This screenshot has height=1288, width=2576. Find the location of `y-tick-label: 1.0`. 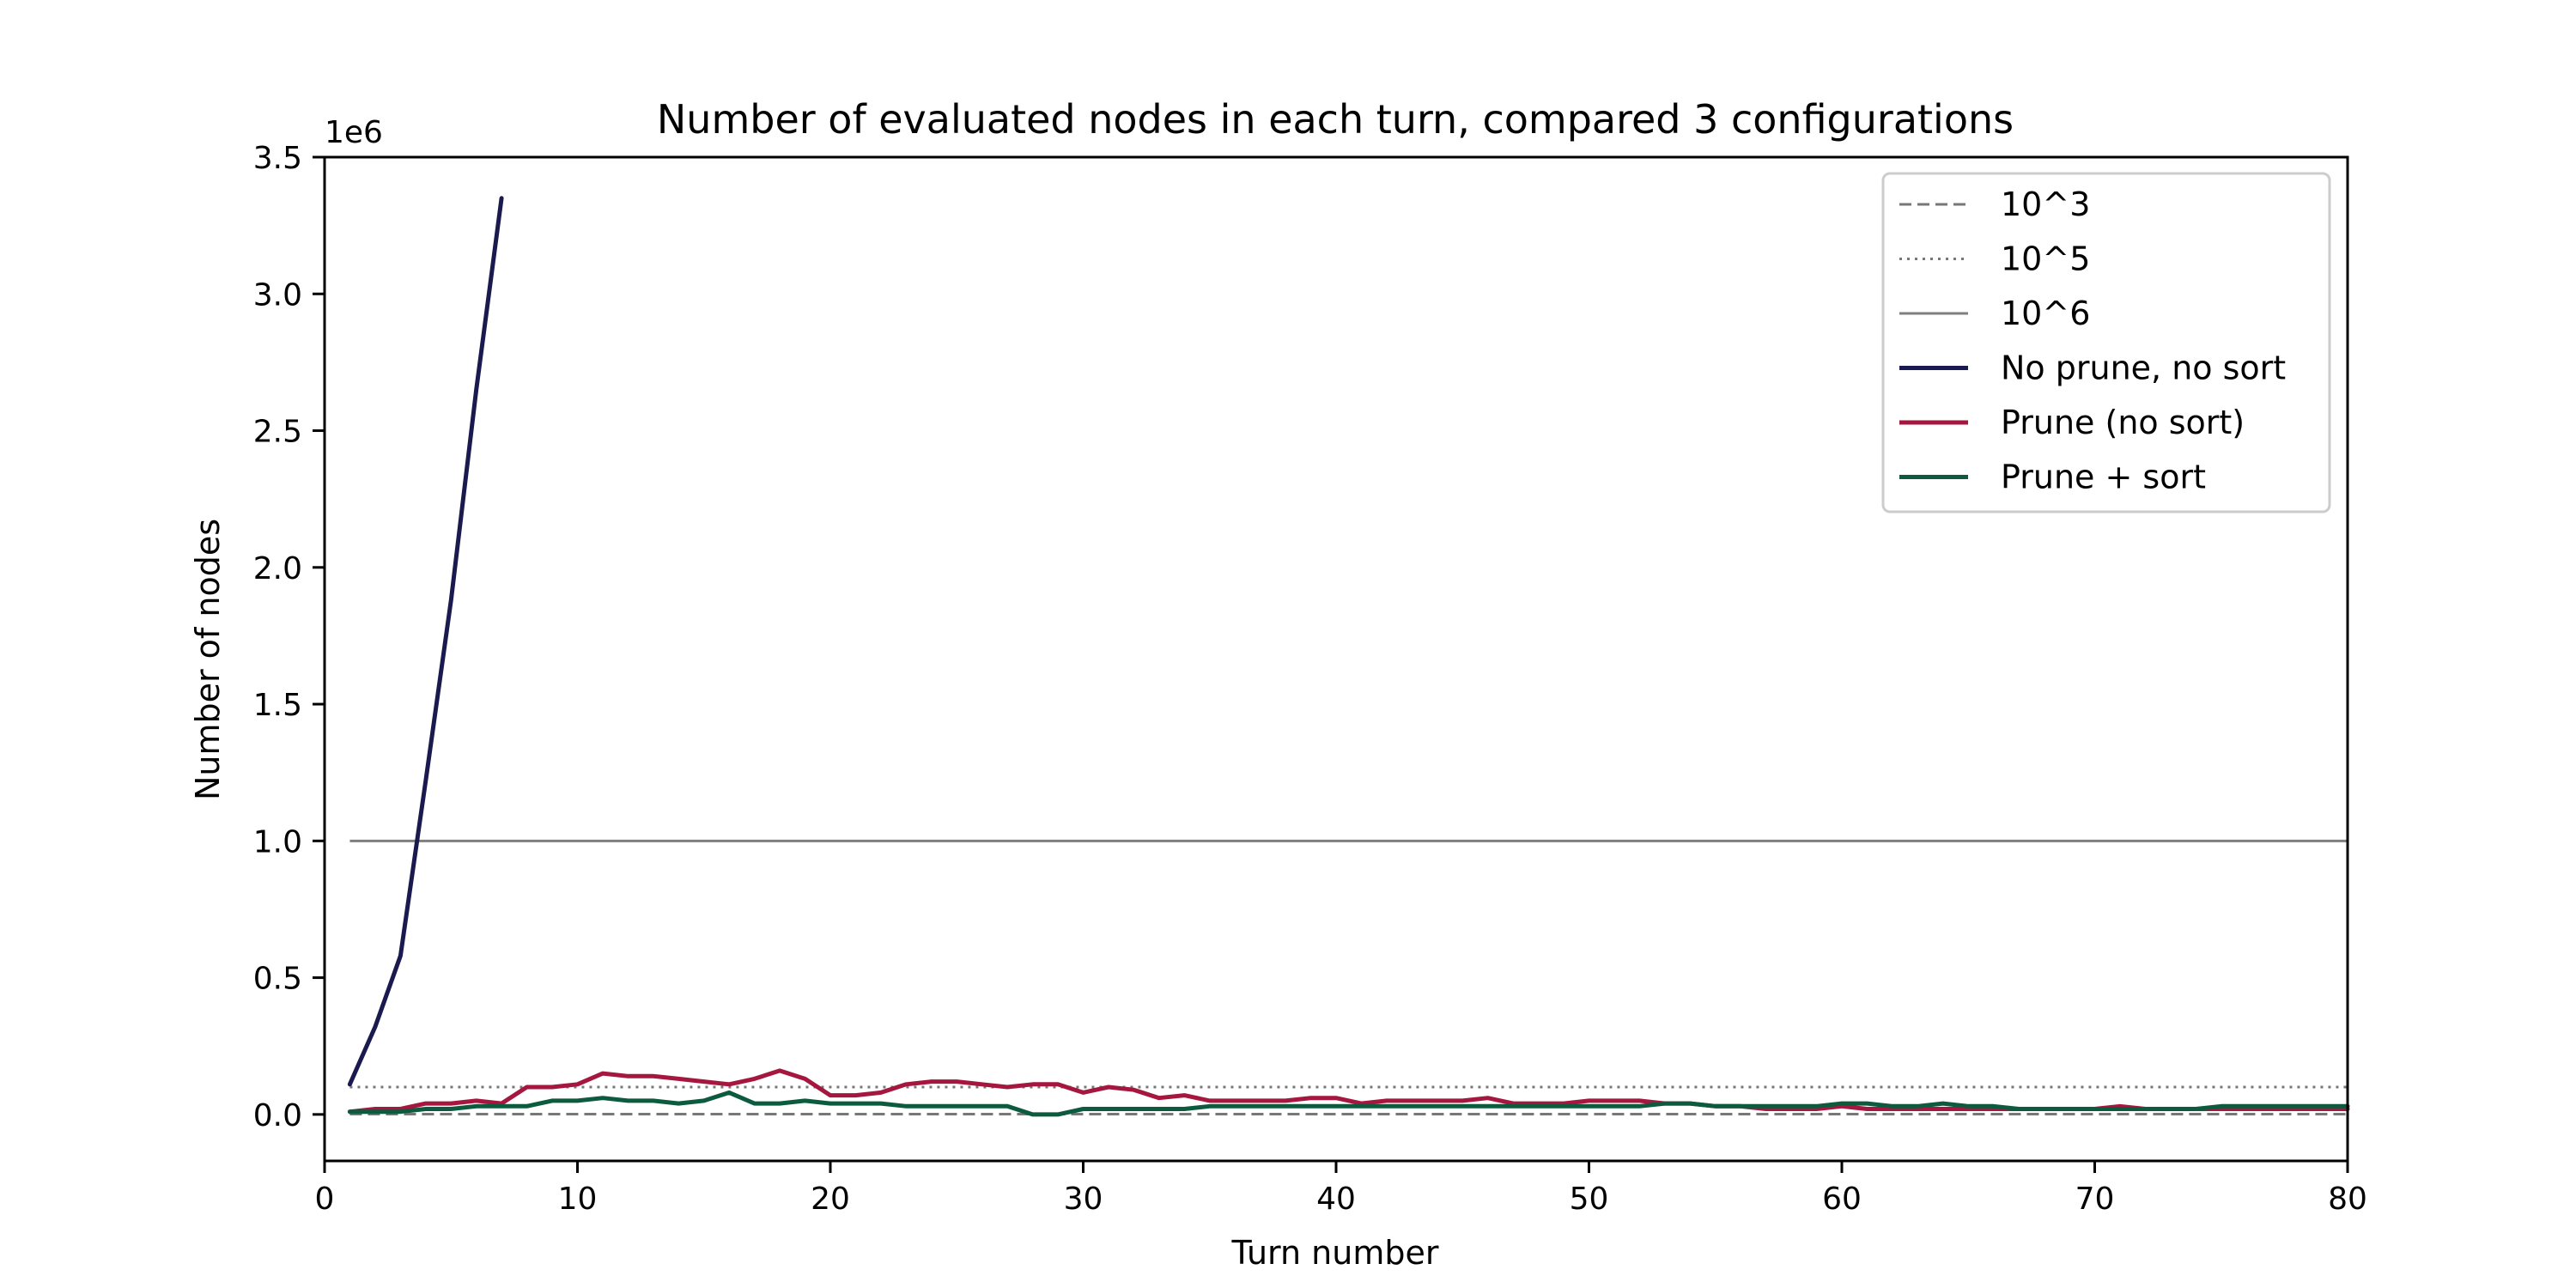

y-tick-label: 1.0 is located at coordinates (278, 842).